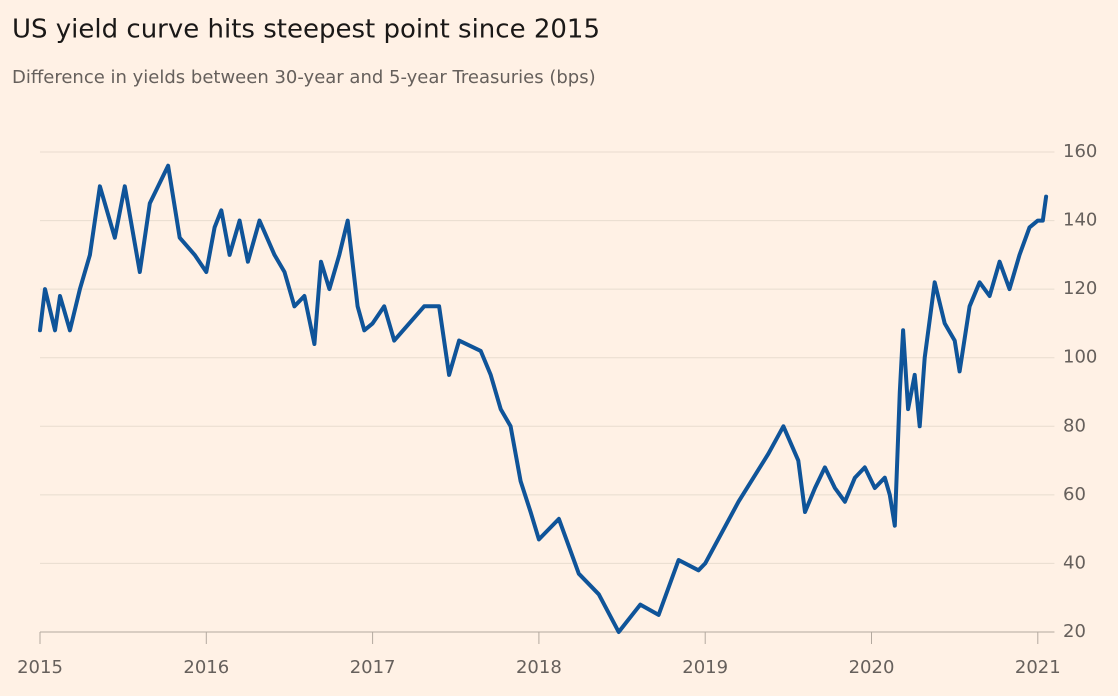 The width and height of the screenshot is (1118, 696). What do you see at coordinates (1038, 667) in the screenshot?
I see `x-tick-label: 2021` at bounding box center [1038, 667].